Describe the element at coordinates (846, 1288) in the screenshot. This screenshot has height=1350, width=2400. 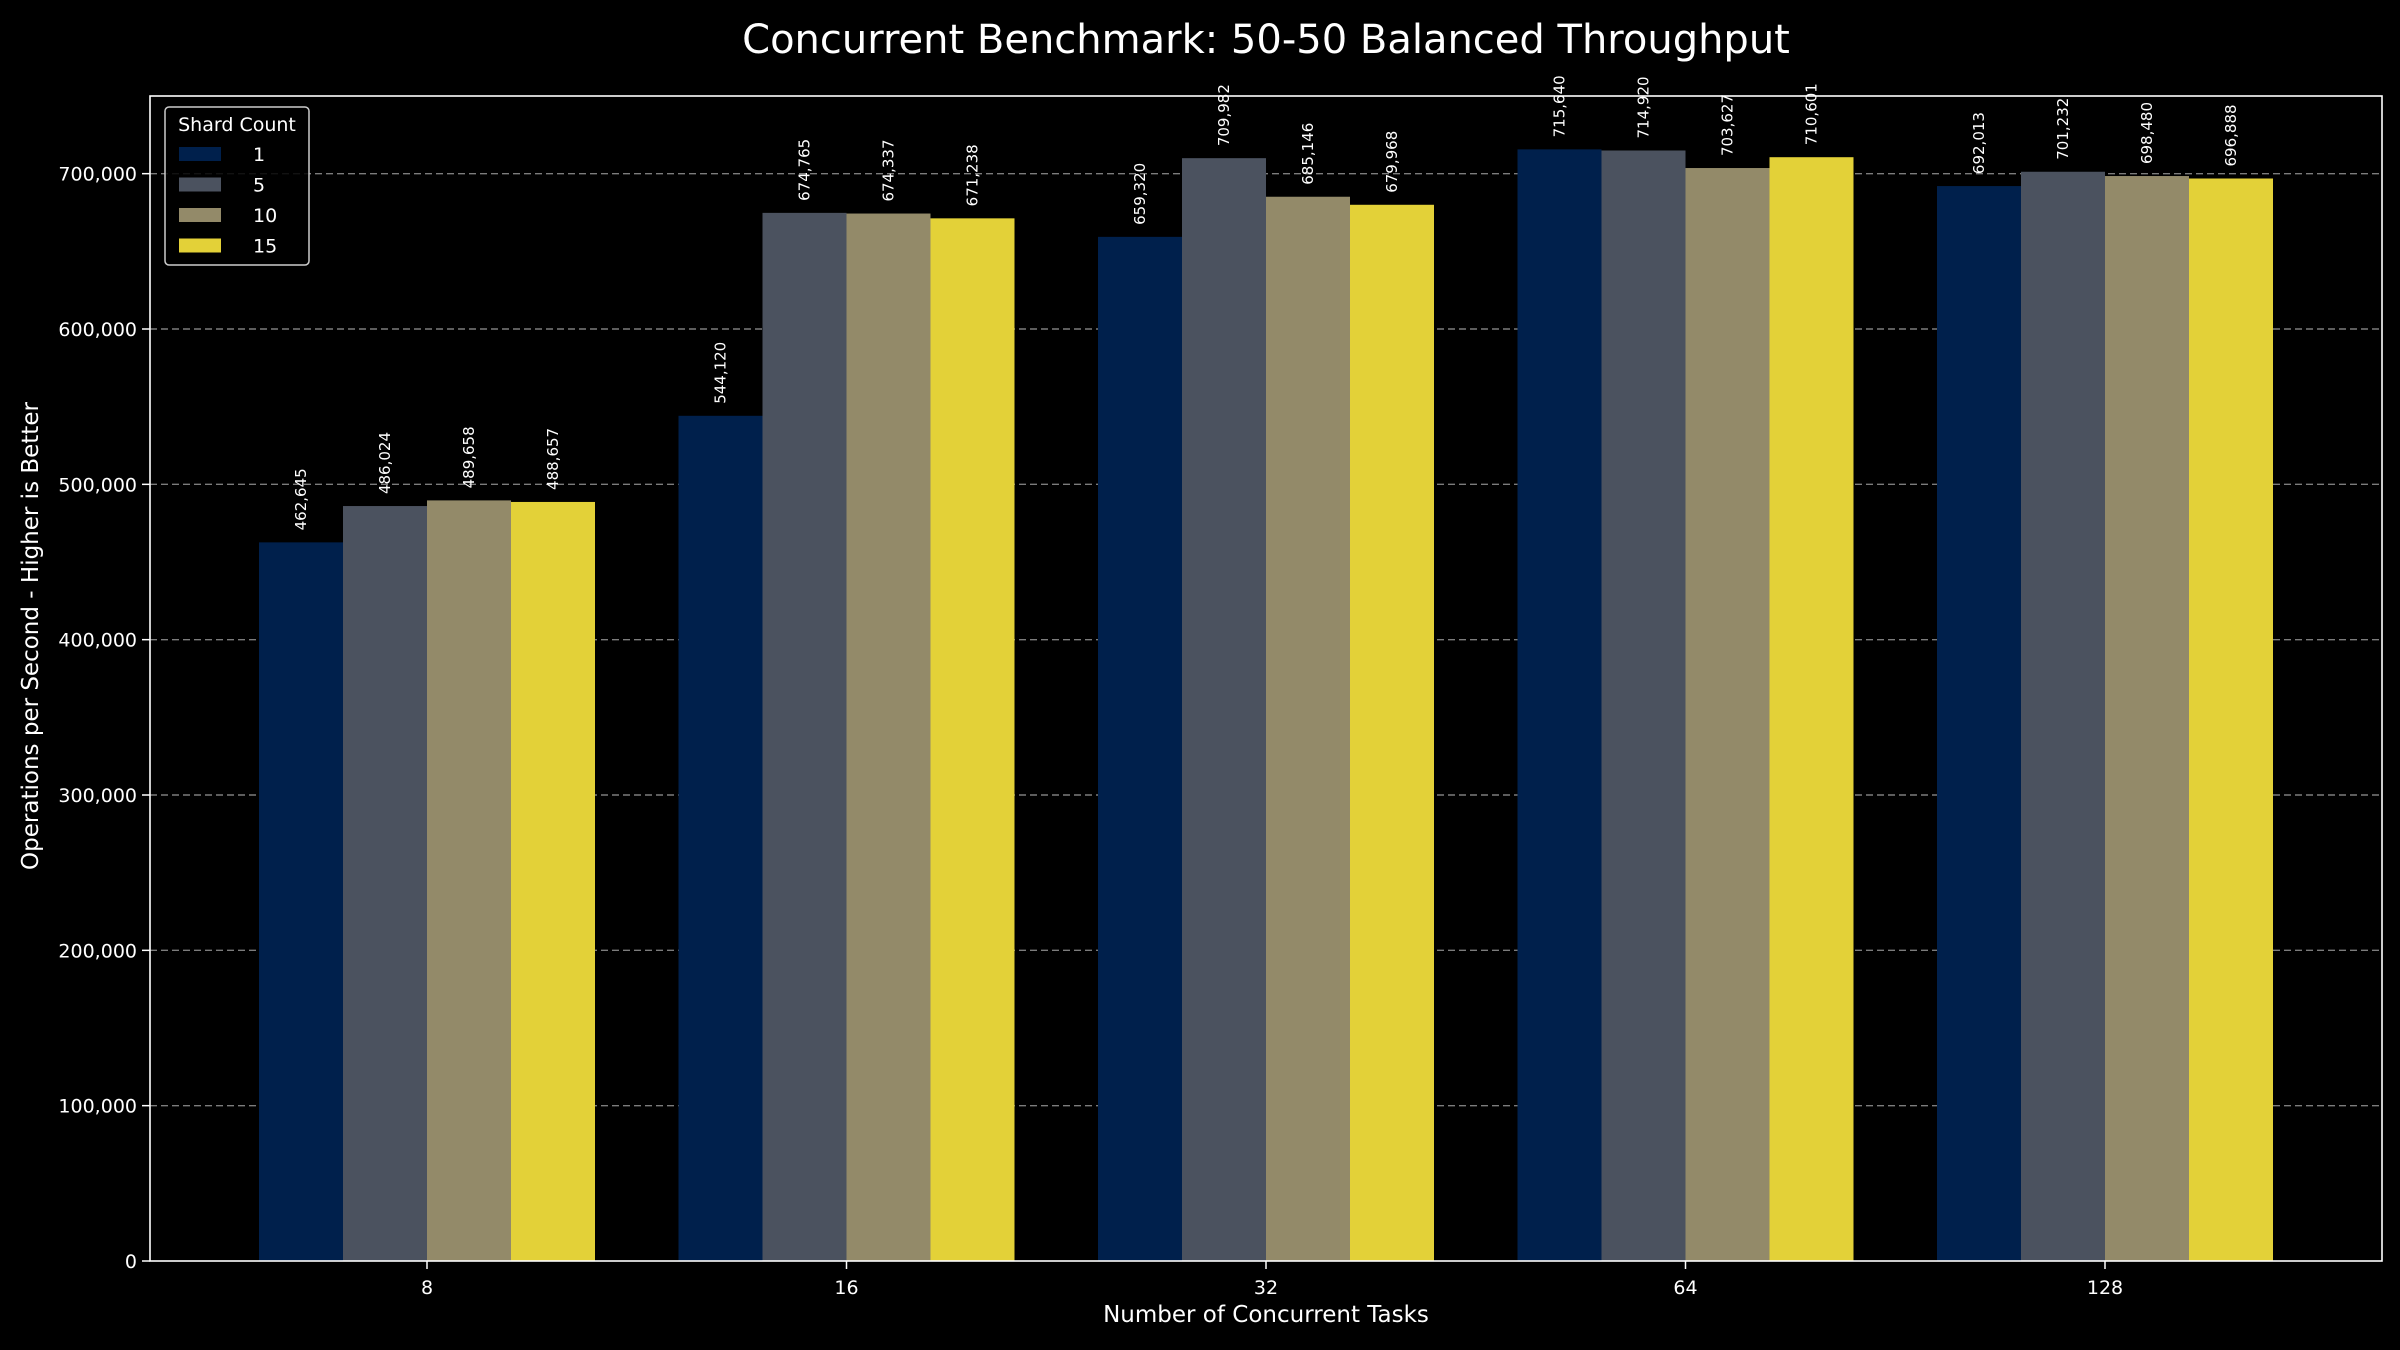
I see `x-tick-label: 16` at that location.